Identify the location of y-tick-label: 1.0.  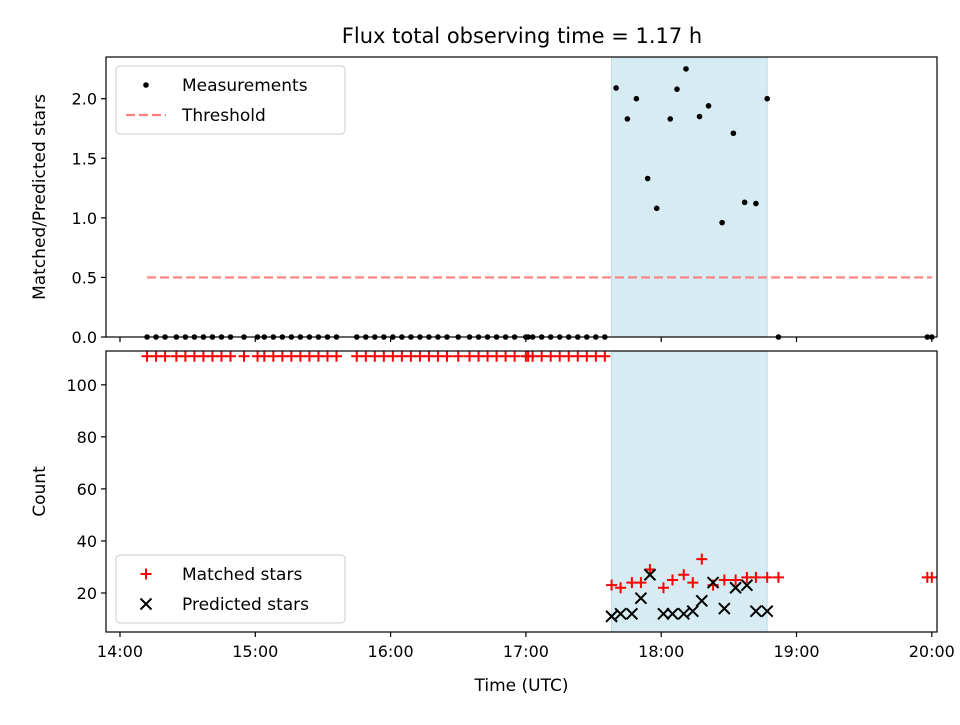
(84, 218).